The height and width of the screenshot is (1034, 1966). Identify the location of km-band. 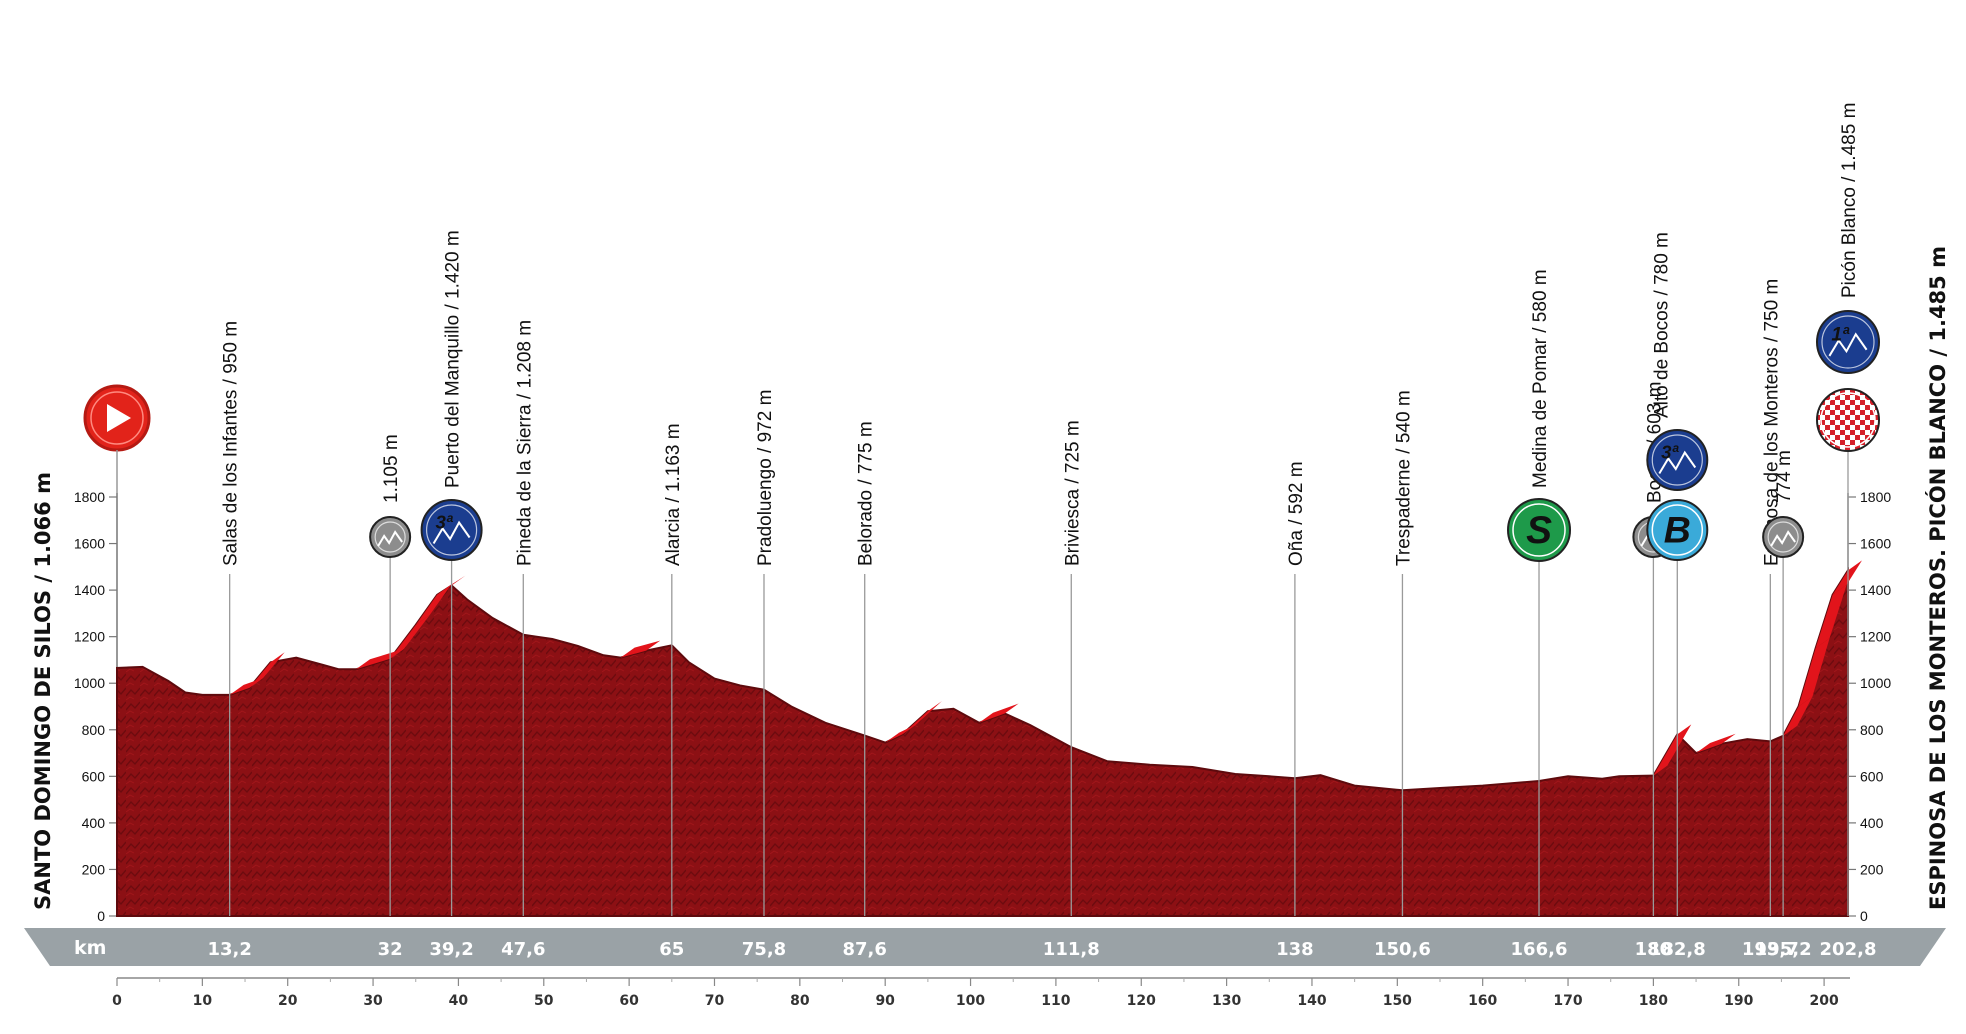
(985, 947).